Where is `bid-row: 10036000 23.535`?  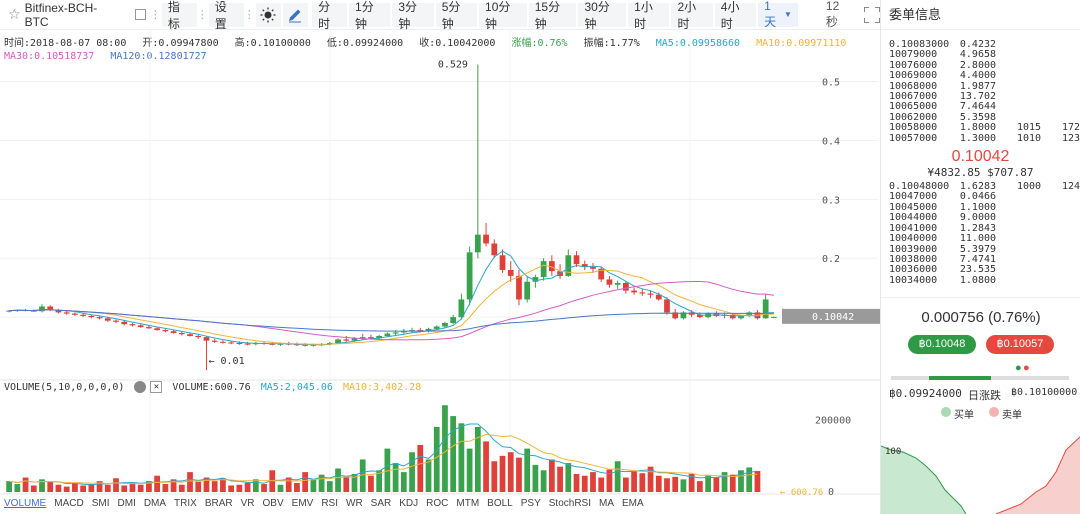 bid-row: 10036000 23.535 is located at coordinates (984, 270).